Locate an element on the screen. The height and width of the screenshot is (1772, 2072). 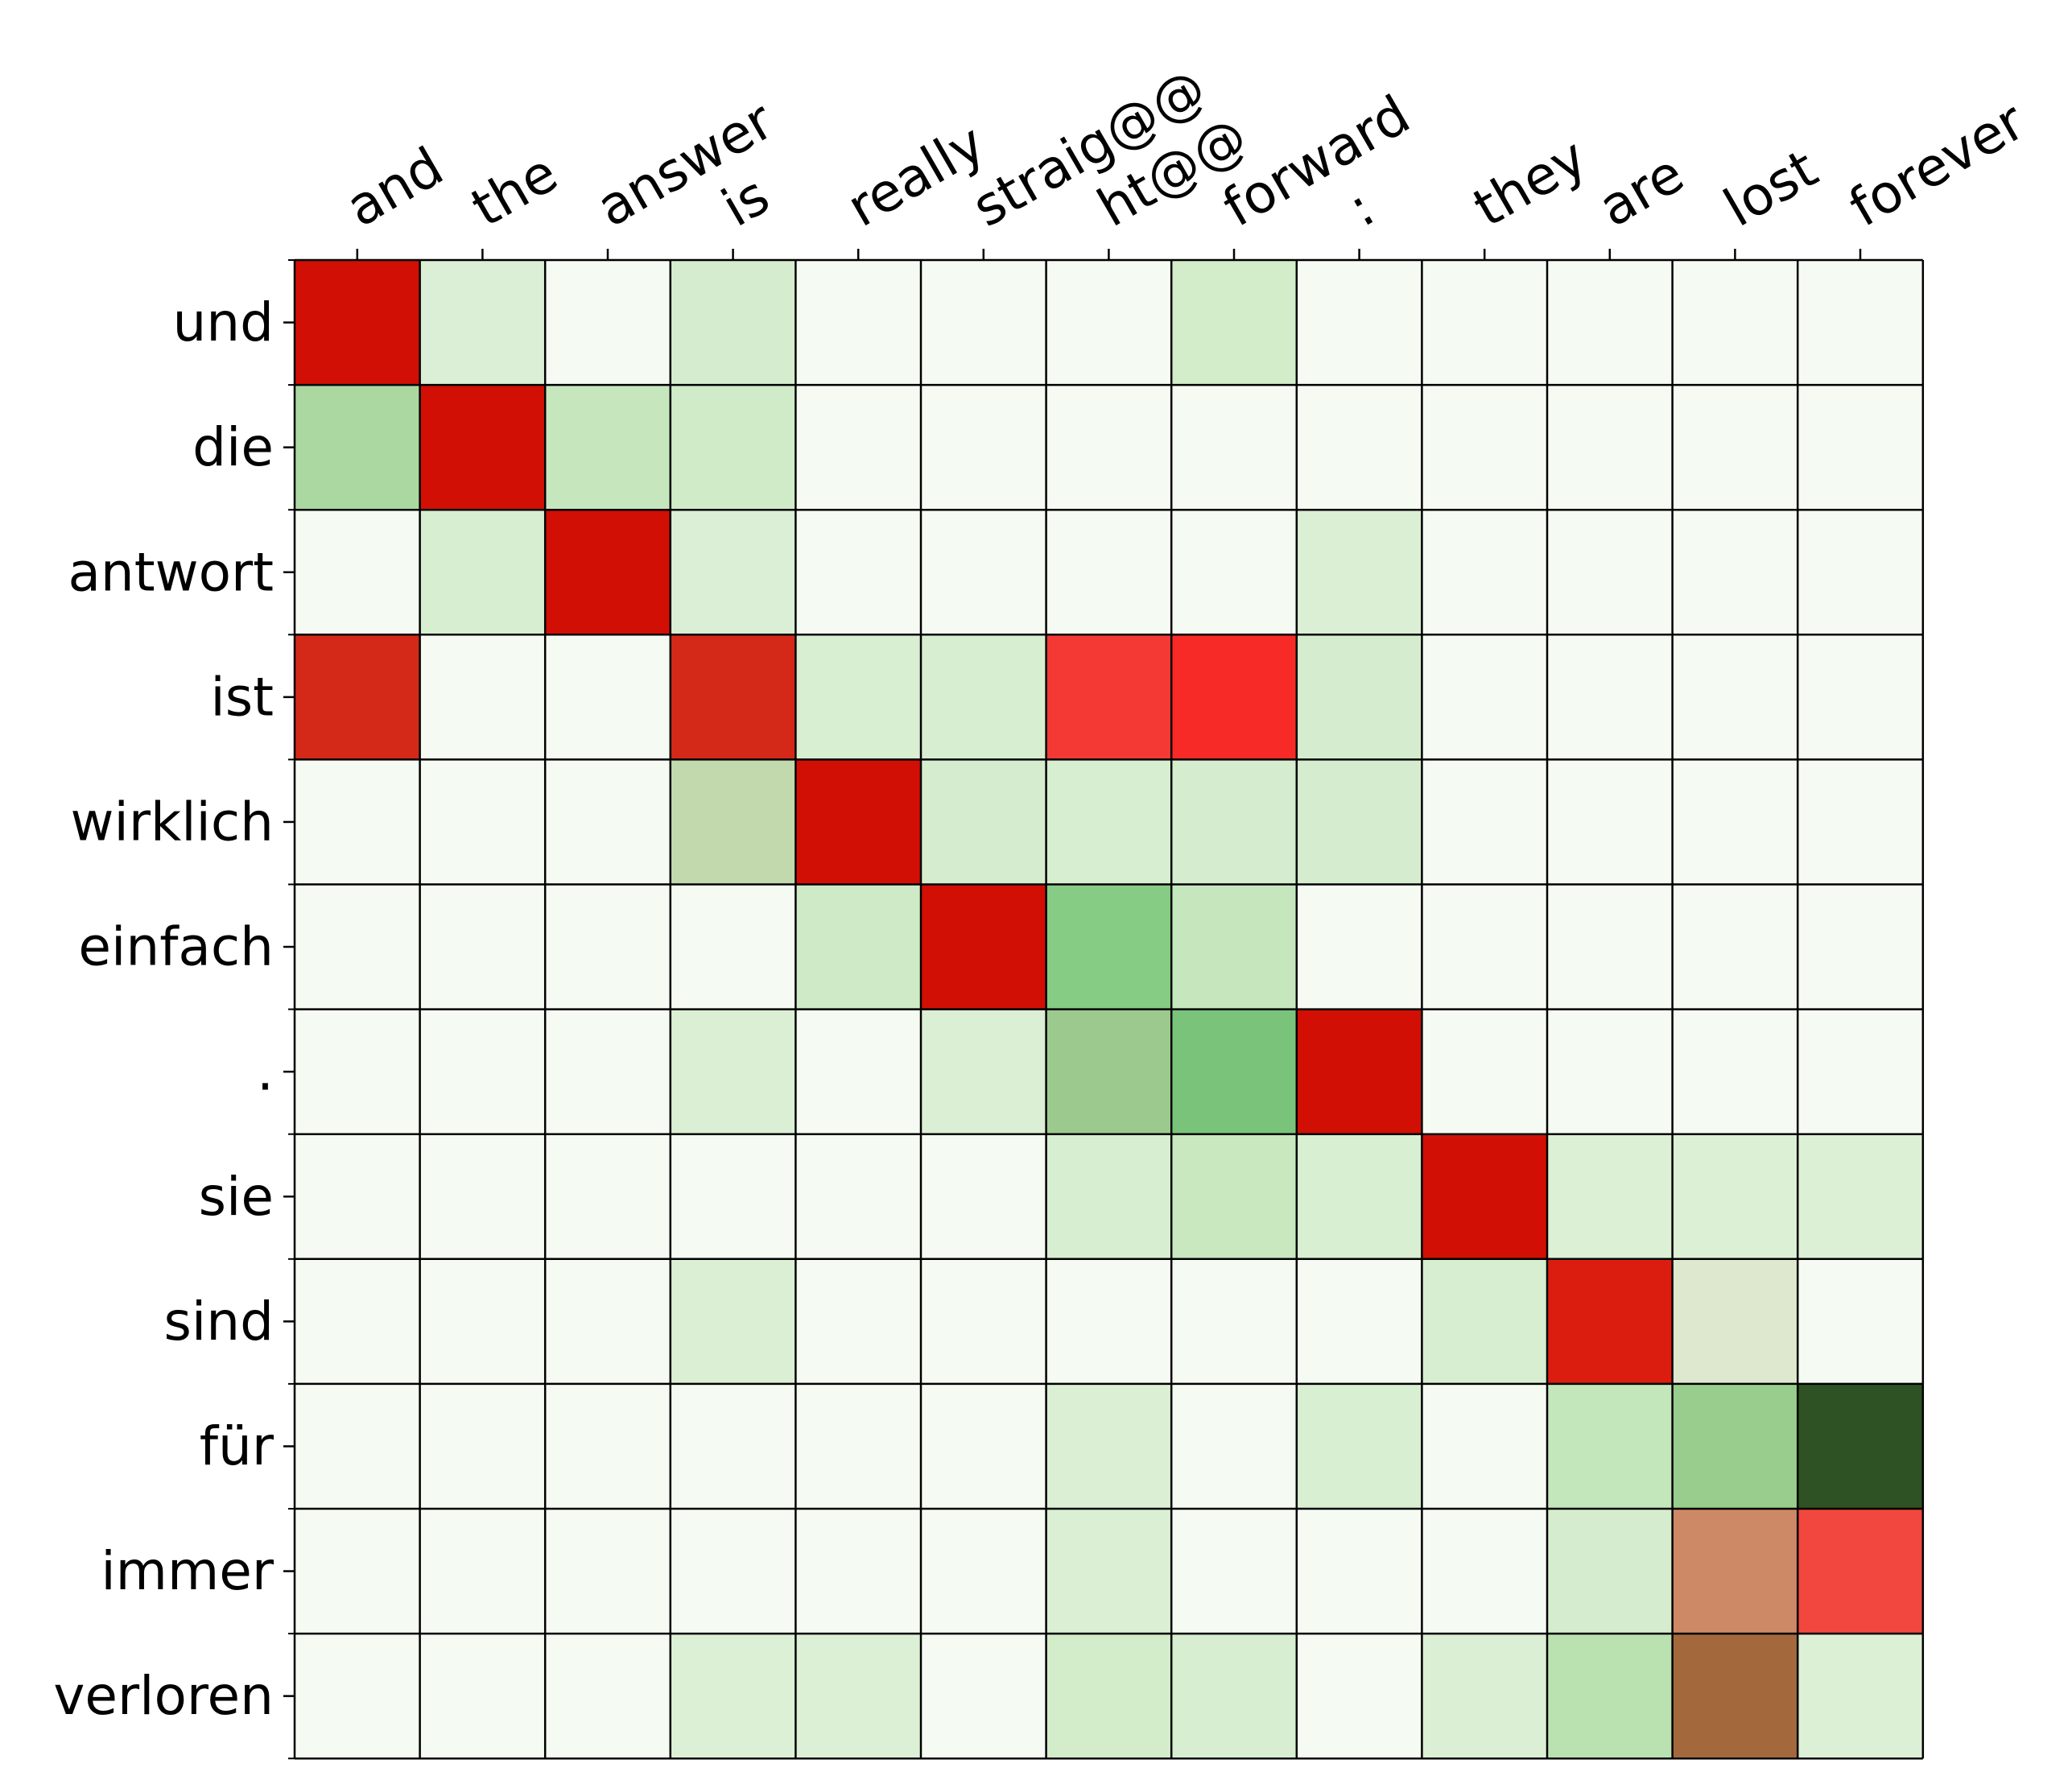
heatmap-cell-r9-c3 is located at coordinates (733, 1446).